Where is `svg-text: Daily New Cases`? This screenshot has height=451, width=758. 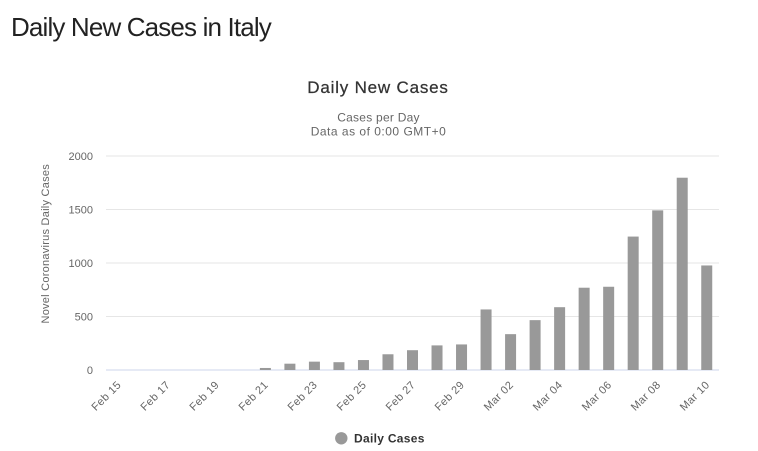
svg-text: Daily New Cases is located at coordinates (377, 87).